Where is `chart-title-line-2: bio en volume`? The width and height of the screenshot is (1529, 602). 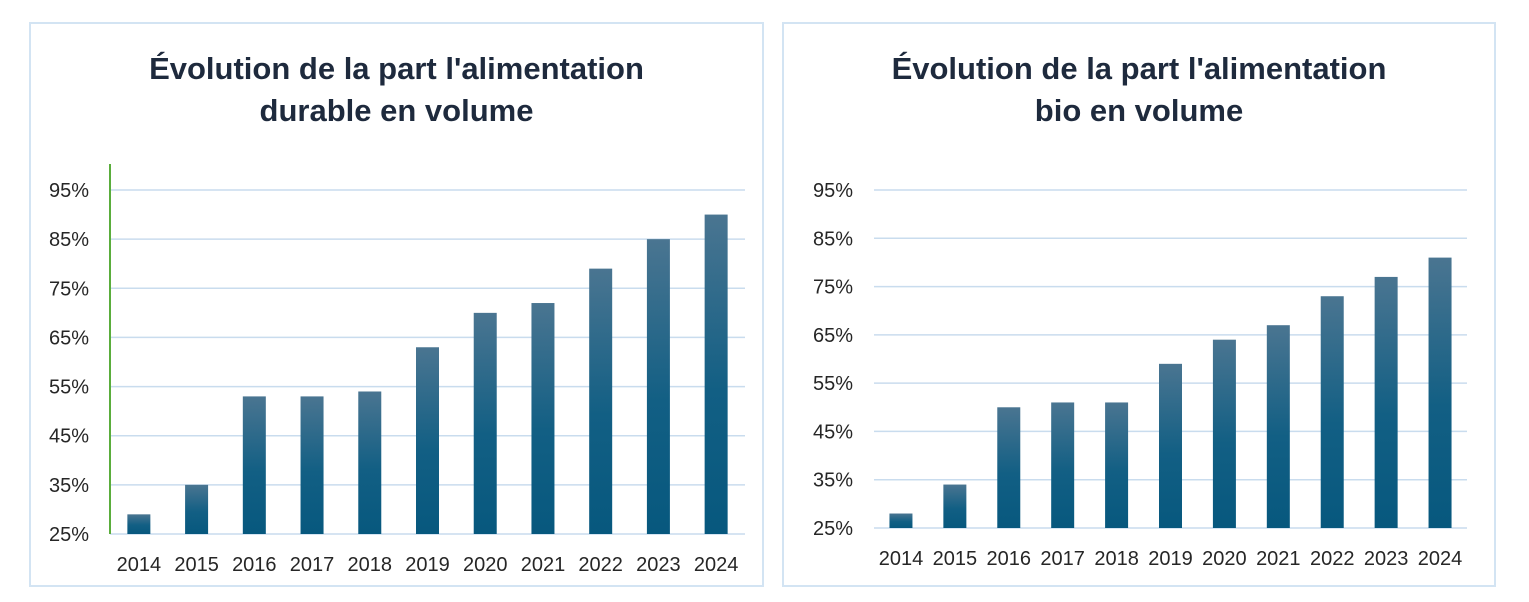 chart-title-line-2: bio en volume is located at coordinates (1139, 110).